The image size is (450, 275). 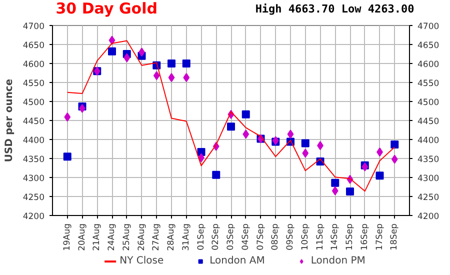 I want to click on x-tick-label: 07Sep, so click(x=261, y=236).